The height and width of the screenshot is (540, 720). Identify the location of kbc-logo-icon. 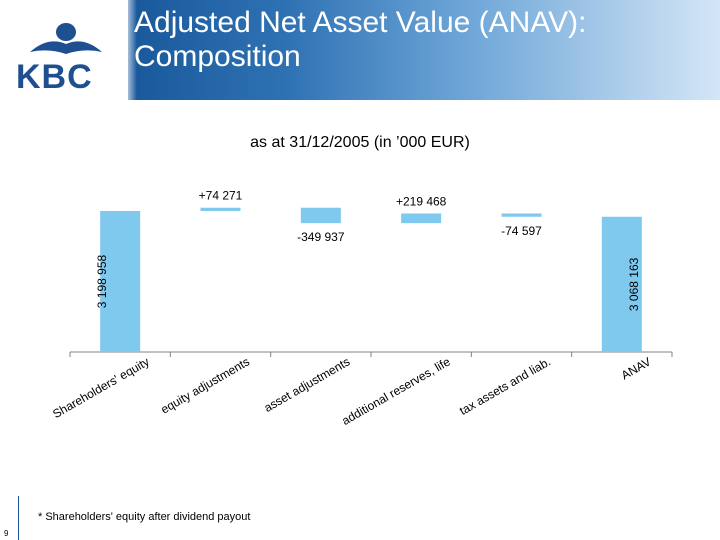
(66, 38).